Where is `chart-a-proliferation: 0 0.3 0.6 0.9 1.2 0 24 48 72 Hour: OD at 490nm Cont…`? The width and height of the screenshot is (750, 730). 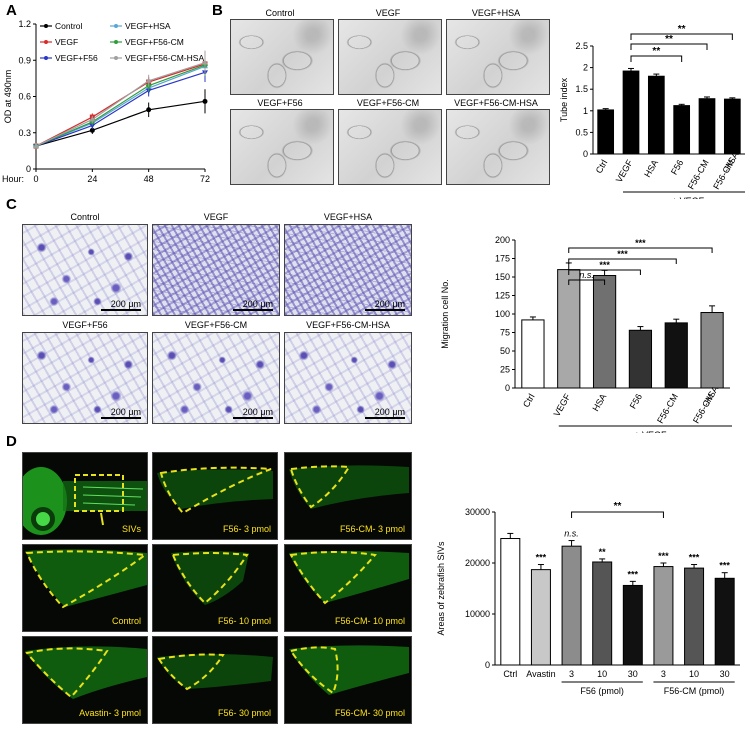
chart-a-proliferation: 0 0.3 0.6 0.9 1.2 0 24 48 72 Hour: OD at 490nm Cont… is located at coordinates (106, 101).